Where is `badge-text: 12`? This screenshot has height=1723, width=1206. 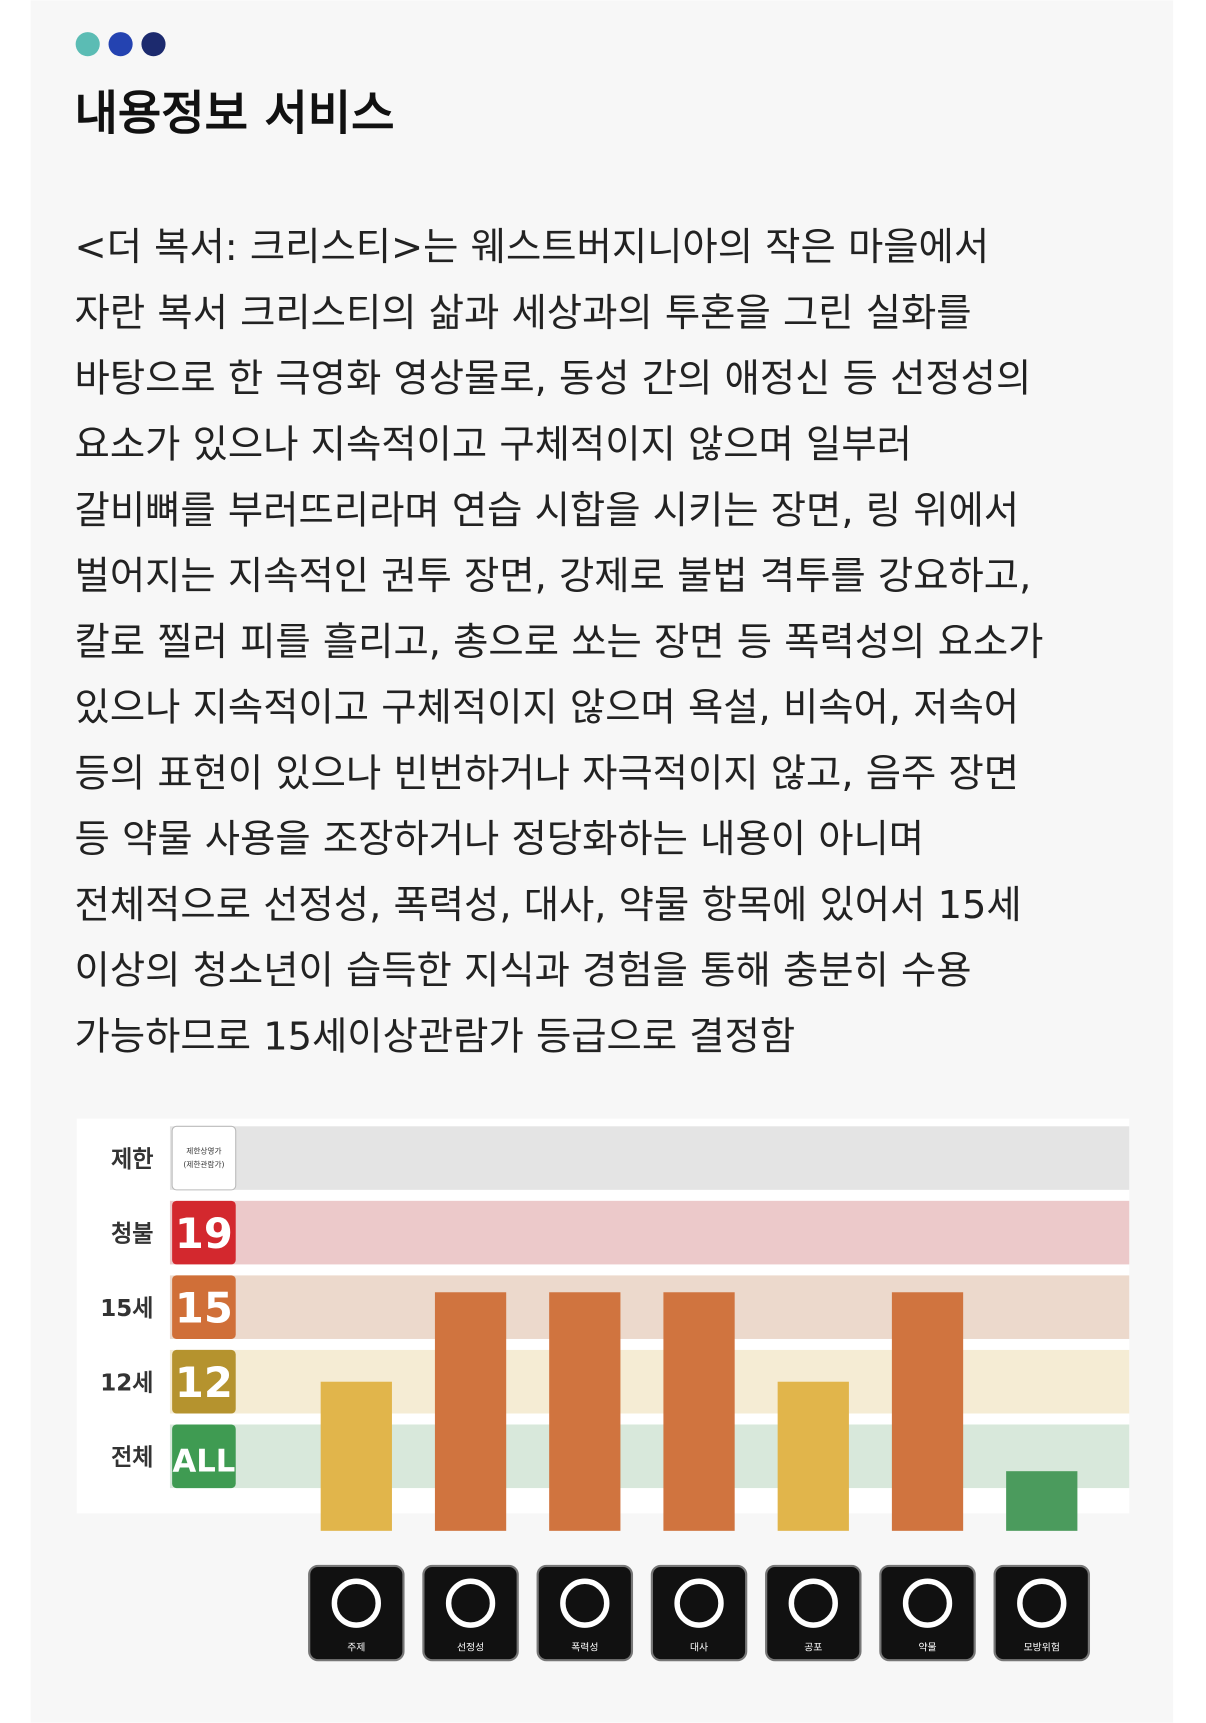
badge-text: 12 is located at coordinates (204, 1382).